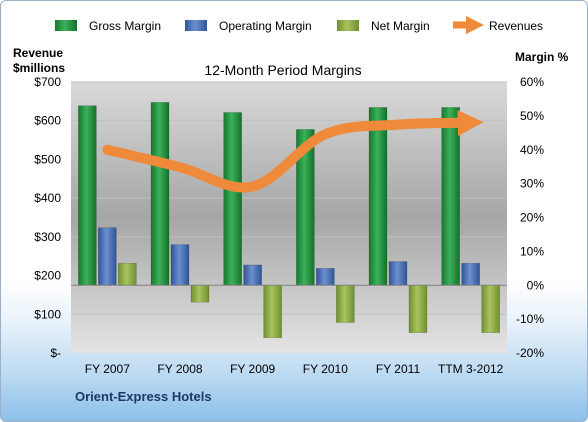  I want to click on right-tick-label: 10%, so click(532, 251).